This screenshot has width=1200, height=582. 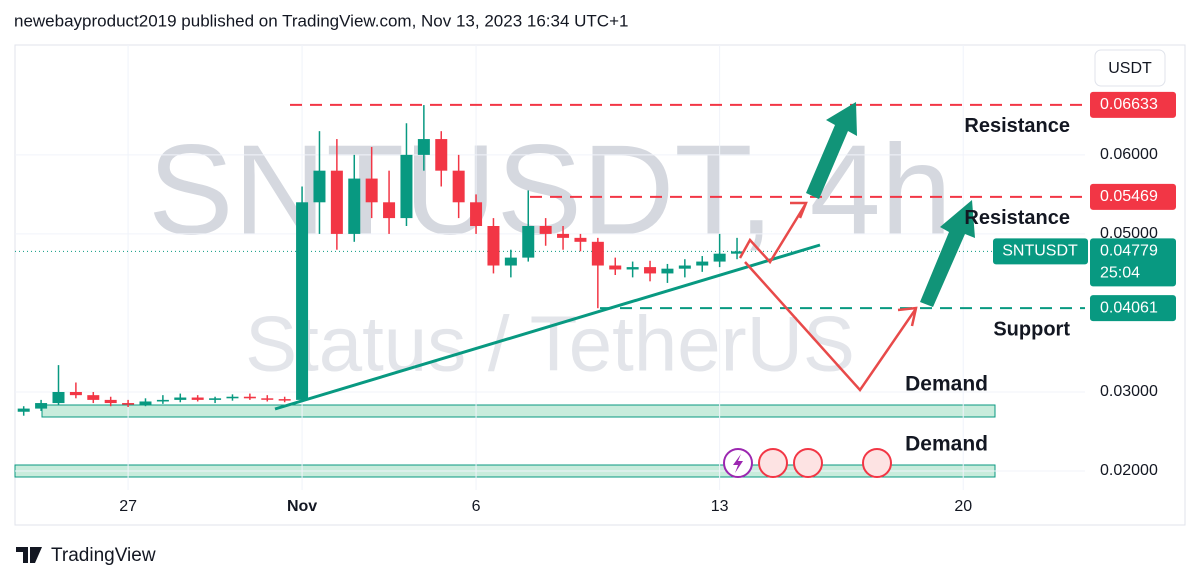 What do you see at coordinates (128, 506) in the screenshot?
I see `x-tick-label: 27` at bounding box center [128, 506].